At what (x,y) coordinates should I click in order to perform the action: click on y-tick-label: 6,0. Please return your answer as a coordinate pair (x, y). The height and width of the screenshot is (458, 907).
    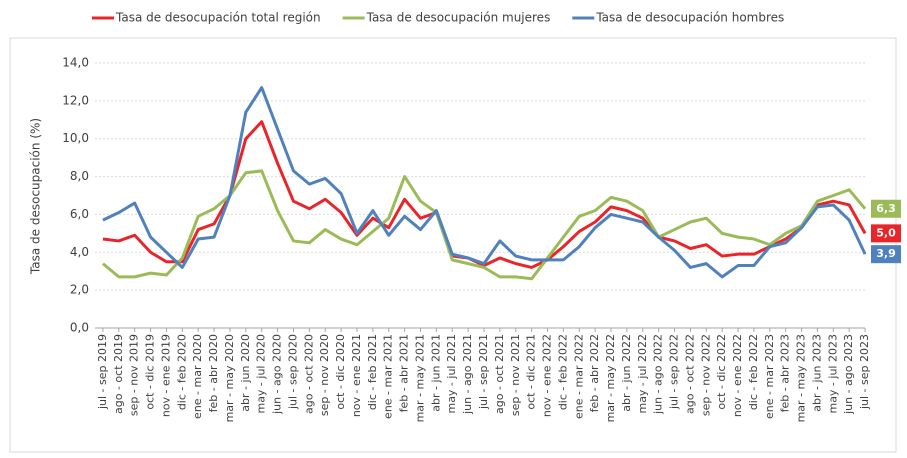
    Looking at the image, I should click on (79, 214).